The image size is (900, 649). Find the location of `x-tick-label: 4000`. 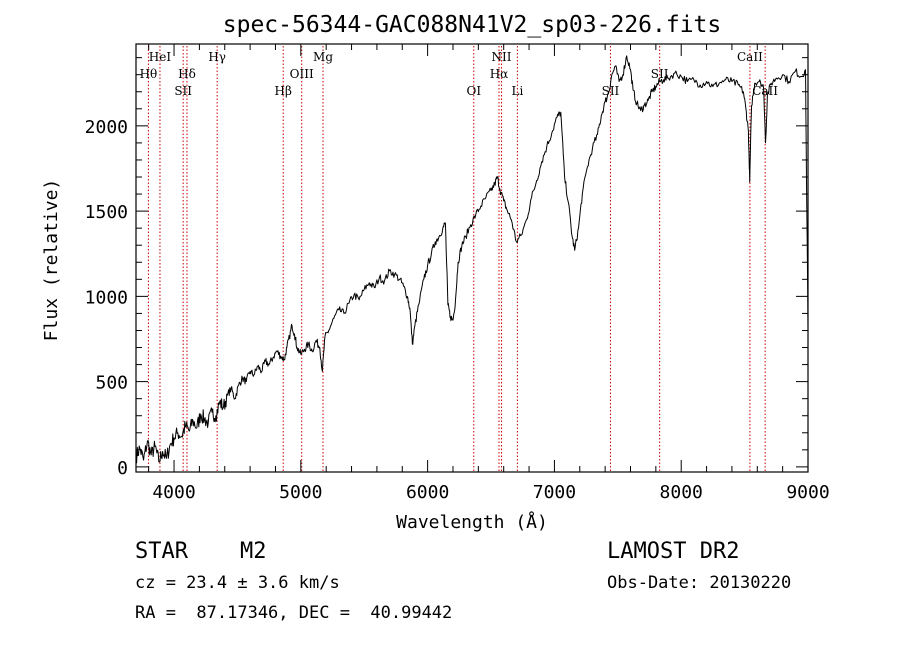

x-tick-label: 4000 is located at coordinates (173, 492).